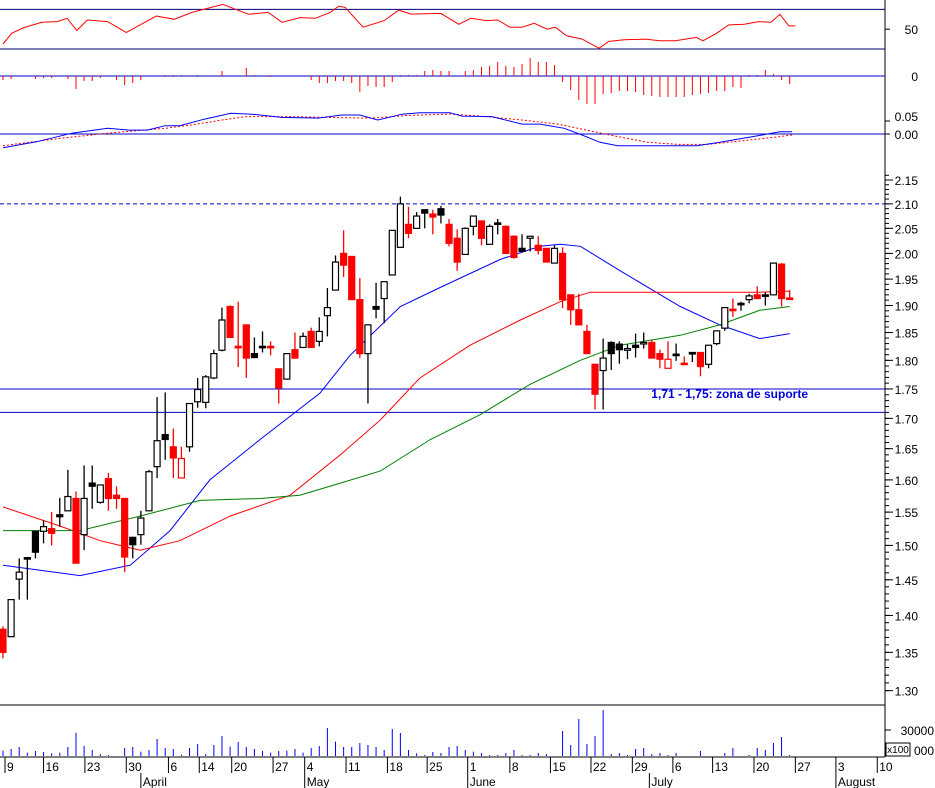 The image size is (935, 788). I want to click on price-axis-label: 2.15, so click(907, 181).